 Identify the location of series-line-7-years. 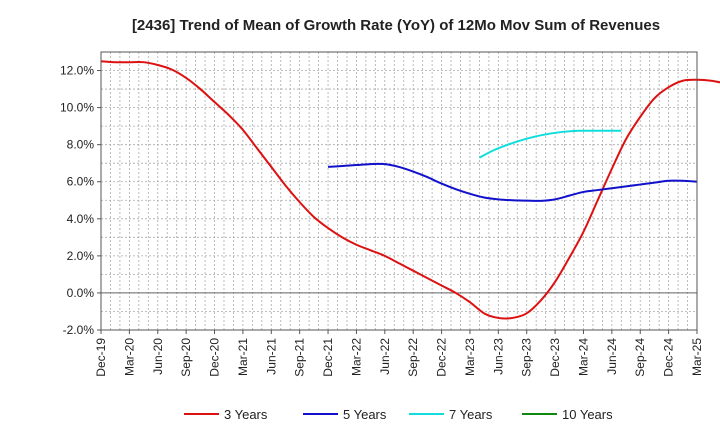
(550, 144).